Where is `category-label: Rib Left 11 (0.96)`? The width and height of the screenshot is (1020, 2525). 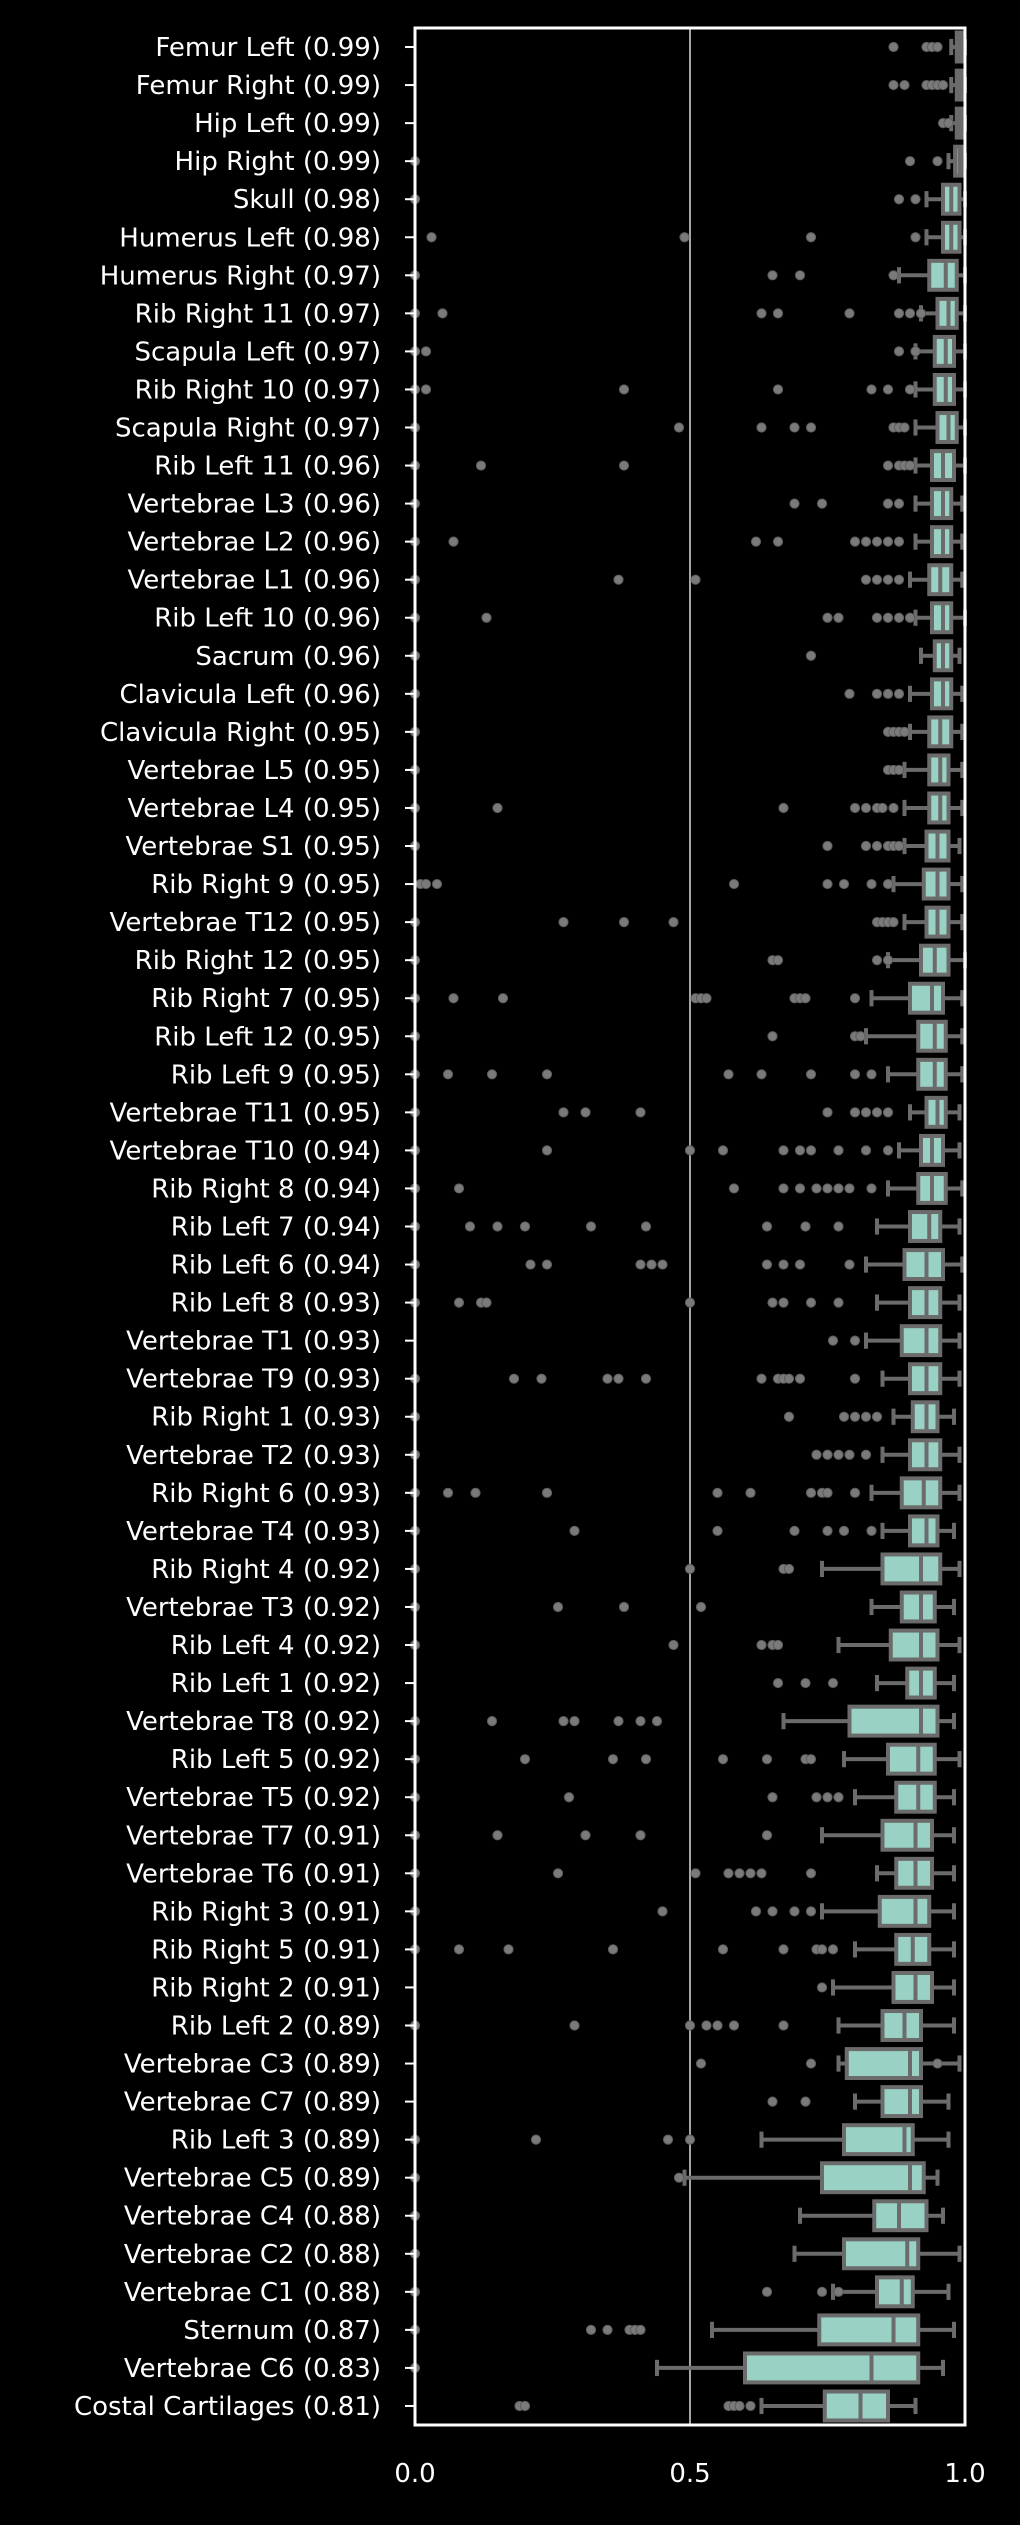
category-label: Rib Left 11 (0.96) is located at coordinates (267, 467).